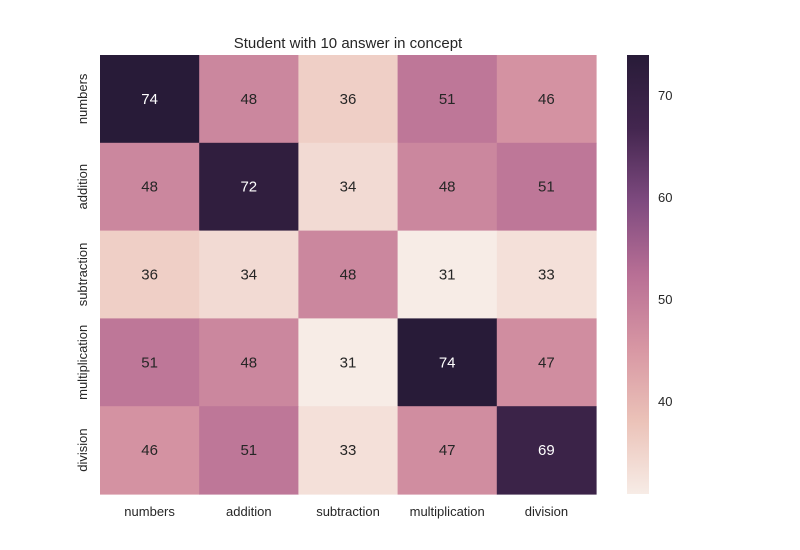  What do you see at coordinates (660, 248) in the screenshot?
I see `colorbar-tick-labels: 40 50 60 70` at bounding box center [660, 248].